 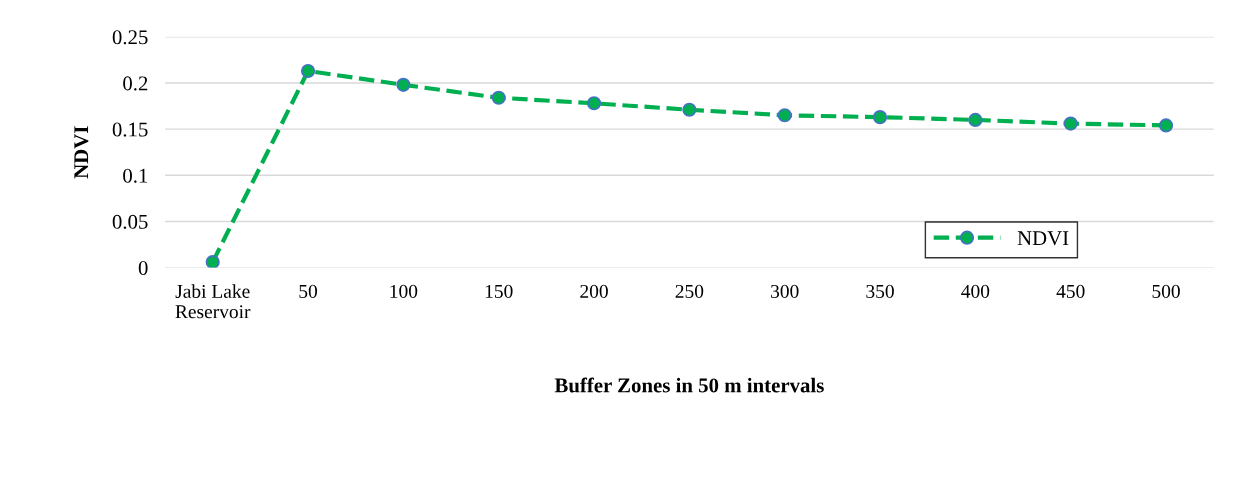 I want to click on y-tick-label: 0.25, so click(x=130, y=37).